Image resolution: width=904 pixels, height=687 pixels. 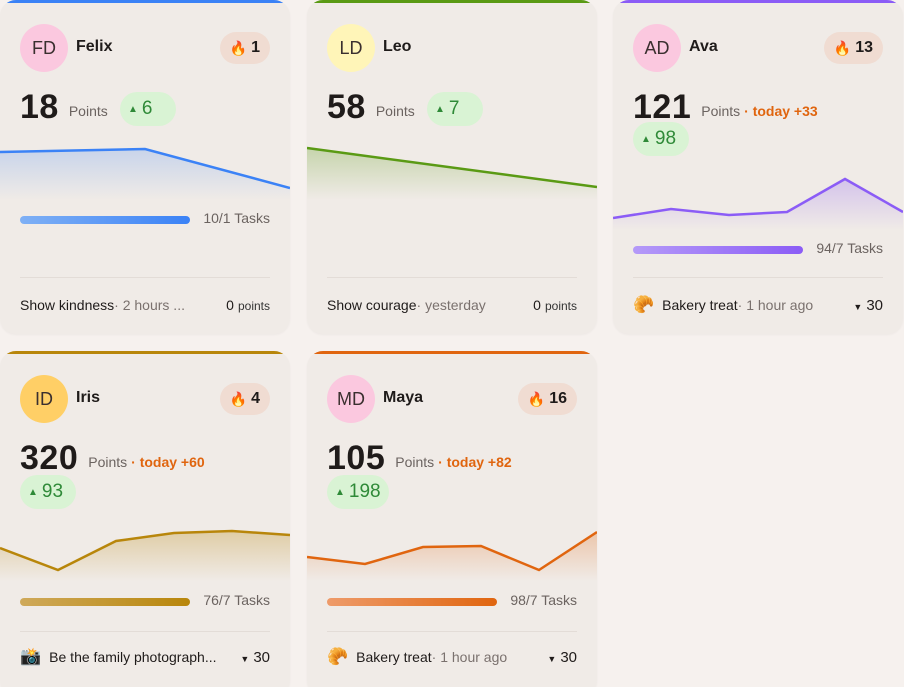 I want to click on delta-value: 6, so click(x=147, y=108).